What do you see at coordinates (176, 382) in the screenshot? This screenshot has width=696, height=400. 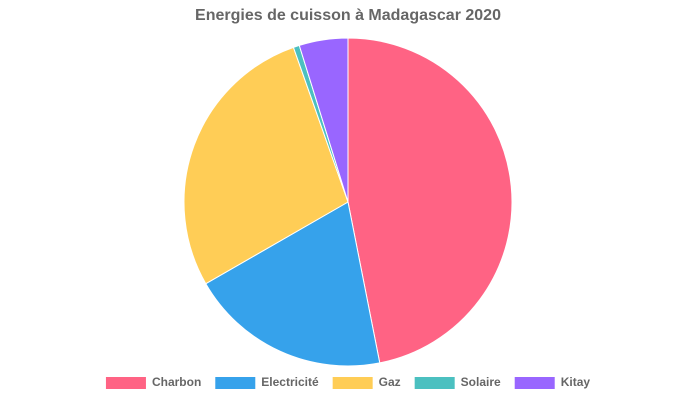 I see `legend-label: Charbon` at bounding box center [176, 382].